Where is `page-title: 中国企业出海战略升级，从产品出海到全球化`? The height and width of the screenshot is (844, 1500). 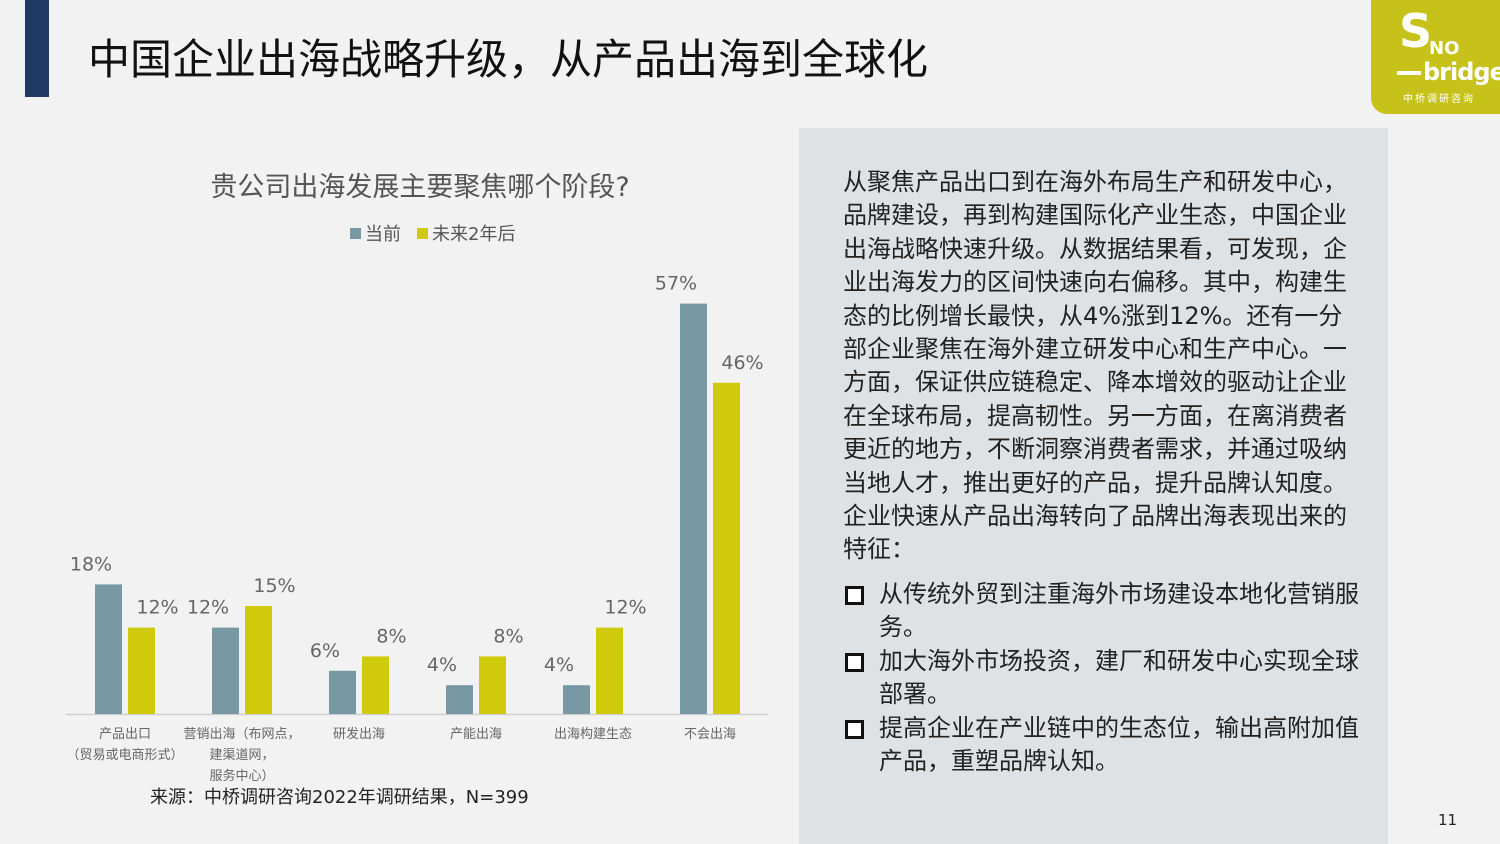
page-title: 中国企业出海战略升级，从产品出海到全球化 is located at coordinates (508, 59).